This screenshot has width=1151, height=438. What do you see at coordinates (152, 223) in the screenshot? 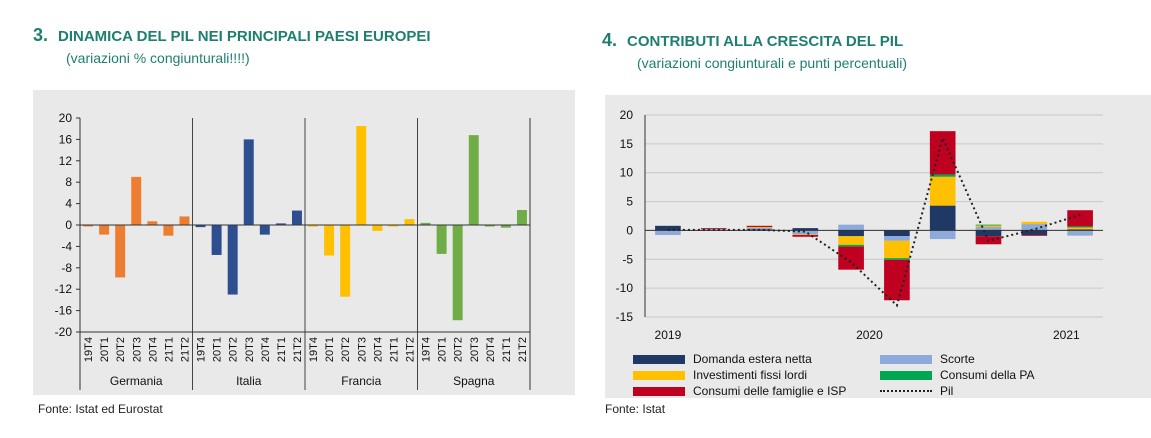
I see `bar-germania-20t4` at bounding box center [152, 223].